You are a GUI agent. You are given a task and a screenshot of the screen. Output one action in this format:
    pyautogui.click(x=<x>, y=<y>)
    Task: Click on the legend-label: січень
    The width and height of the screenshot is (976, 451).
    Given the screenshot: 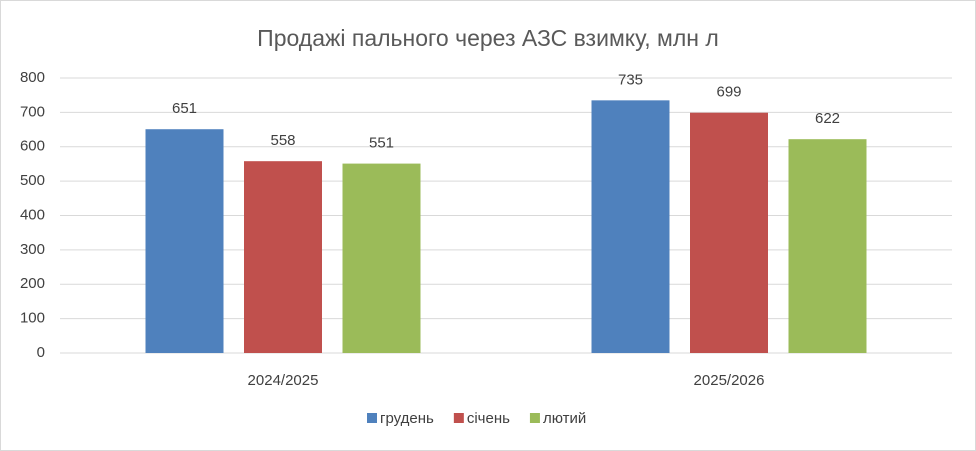 What is the action you would take?
    pyautogui.click(x=488, y=418)
    